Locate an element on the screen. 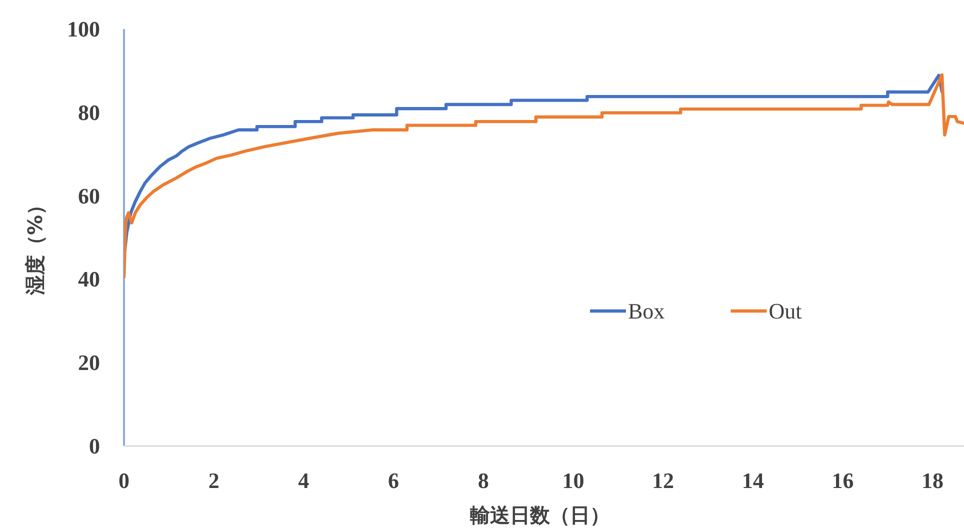 This screenshot has height=528, width=964. x-tick-label: 6 is located at coordinates (394, 480).